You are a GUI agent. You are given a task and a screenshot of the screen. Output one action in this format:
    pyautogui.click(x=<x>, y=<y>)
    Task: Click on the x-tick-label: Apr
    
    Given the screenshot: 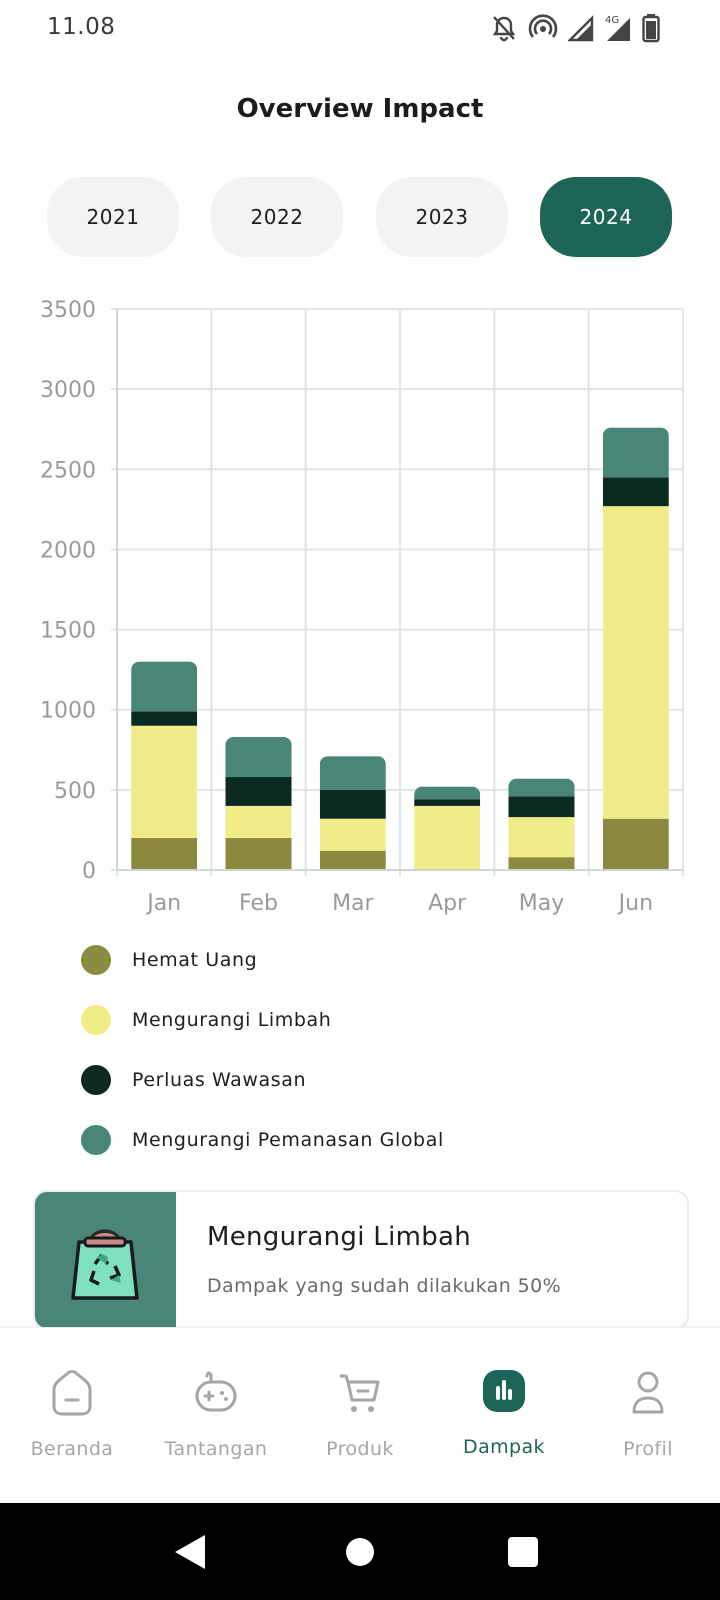 What is the action you would take?
    pyautogui.click(x=447, y=903)
    